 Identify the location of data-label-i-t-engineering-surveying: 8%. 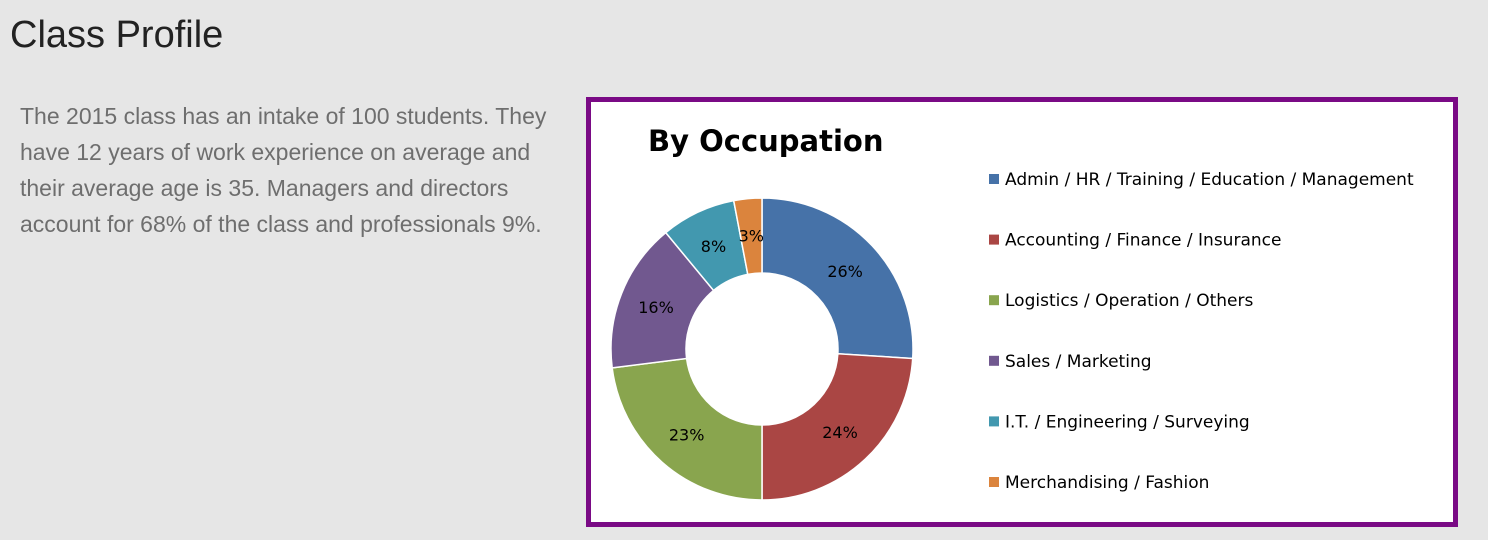
(713, 246).